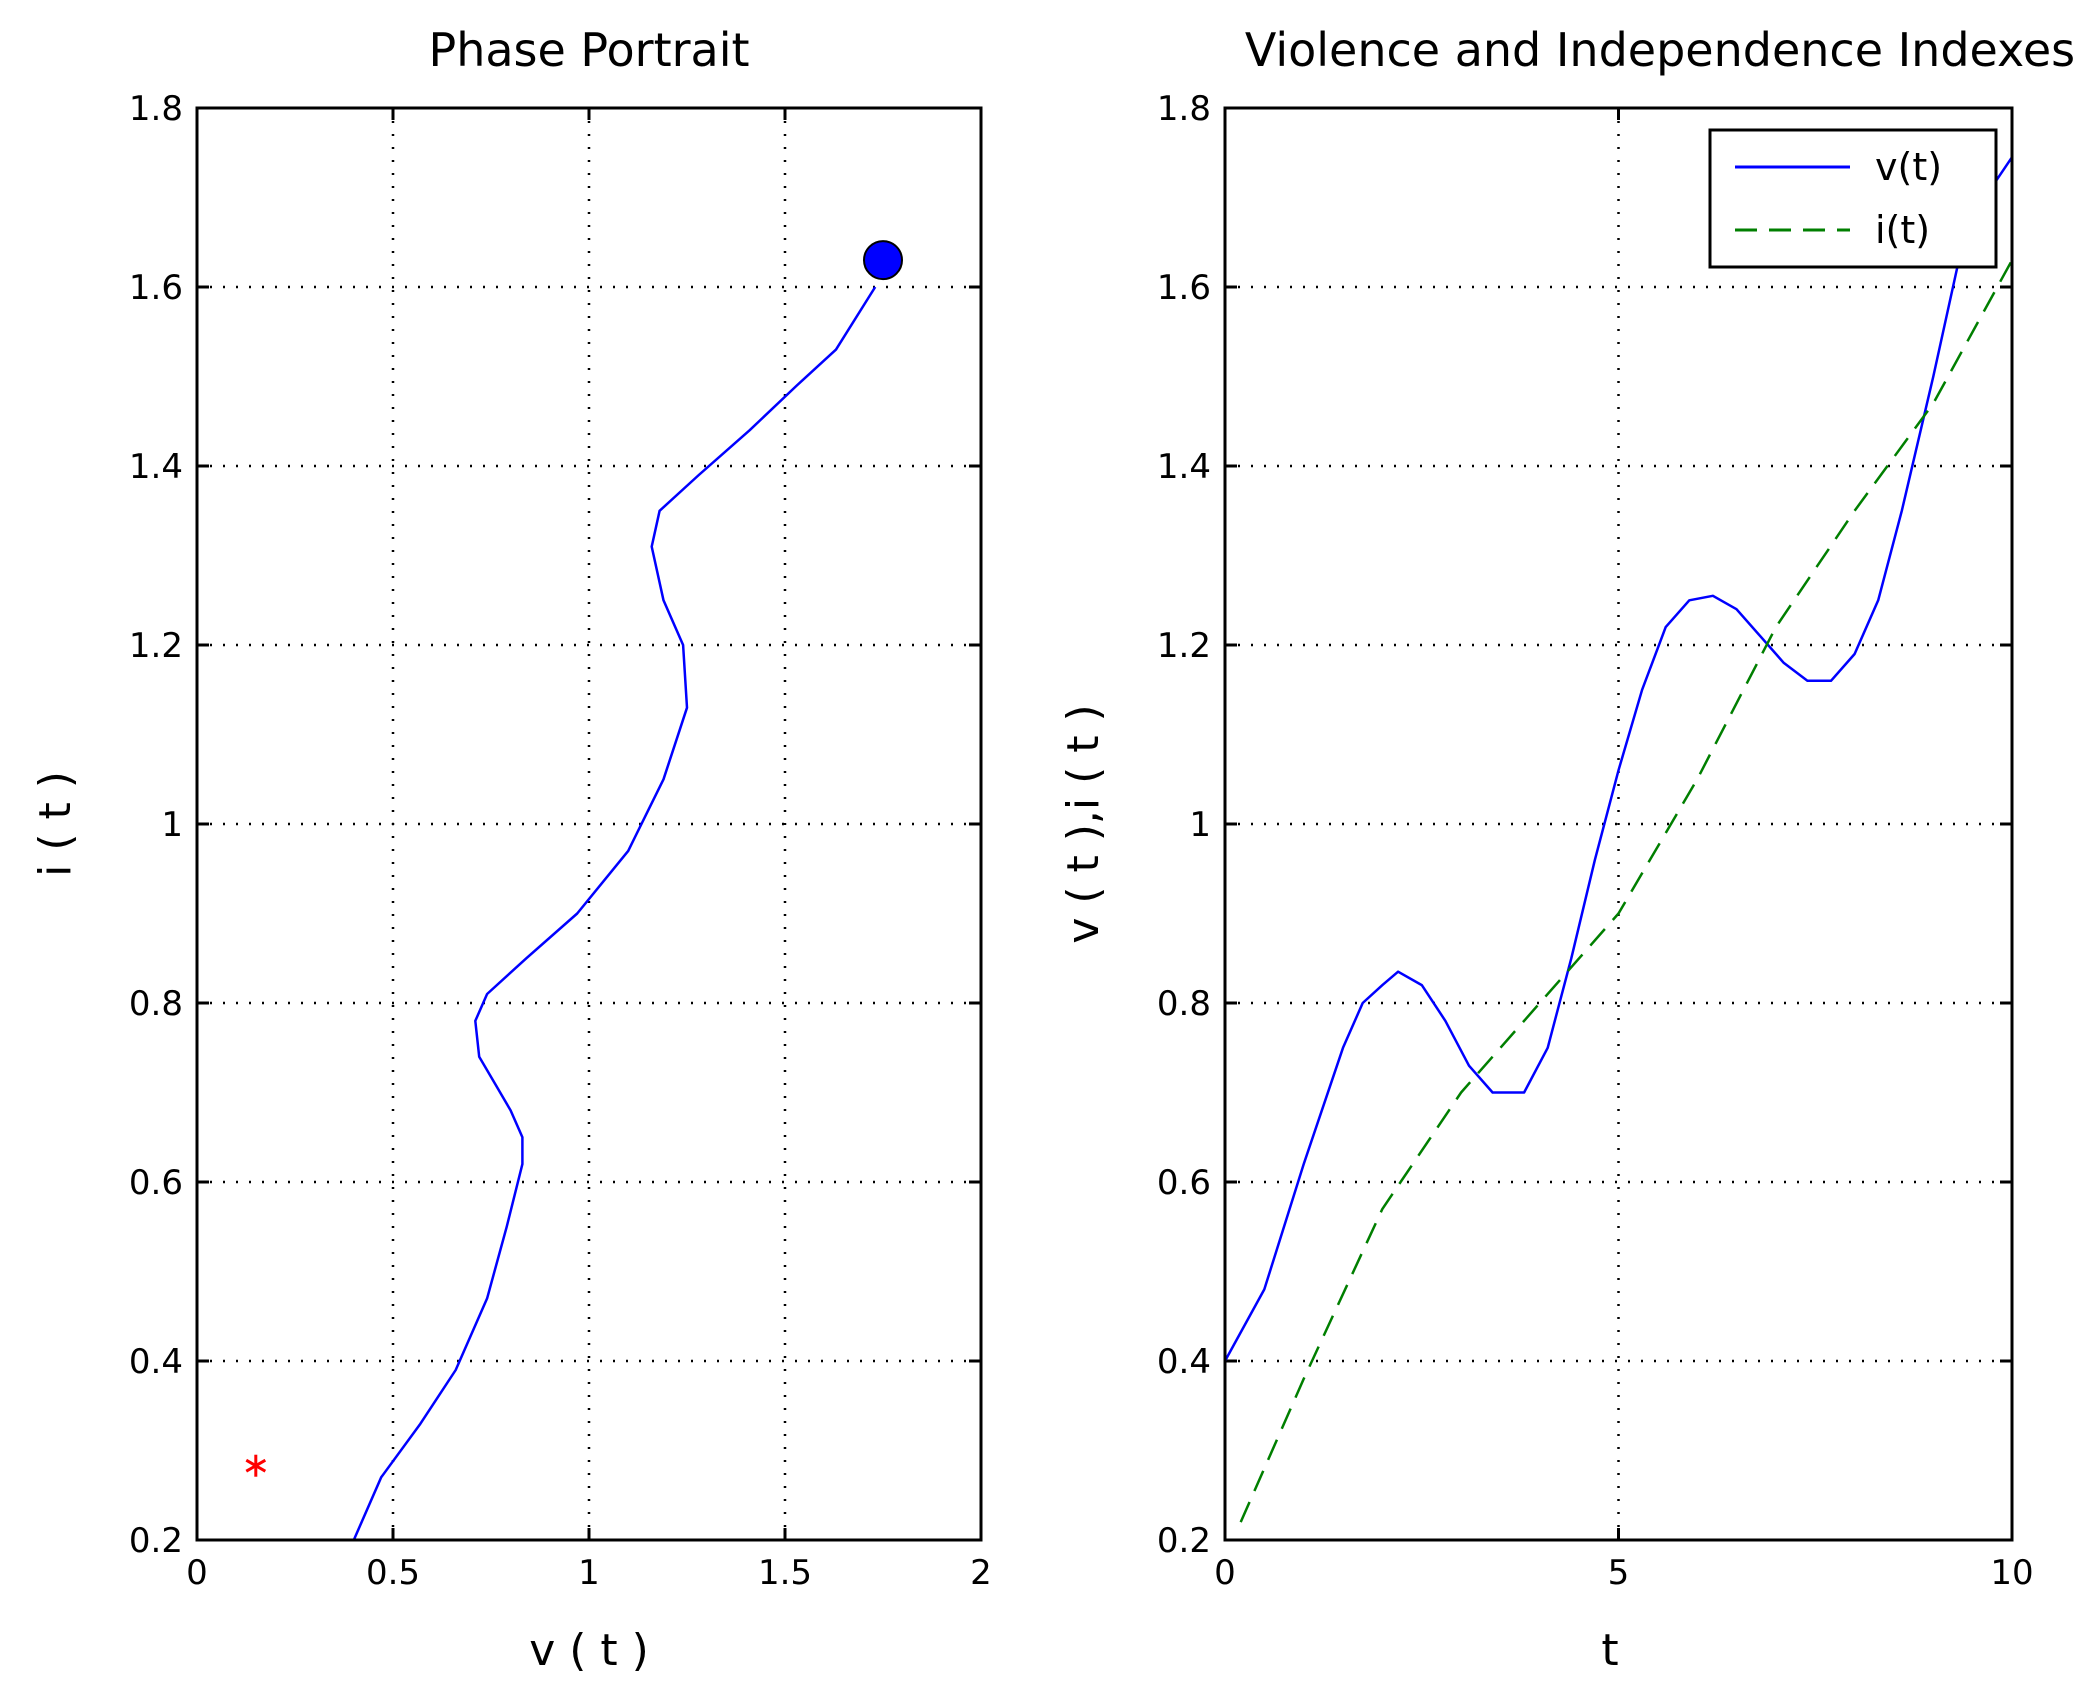 Image resolution: width=2096 pixels, height=1702 pixels. Describe the element at coordinates (172, 825) in the screenshot. I see `phase-ytick-label-4: 1` at that location.